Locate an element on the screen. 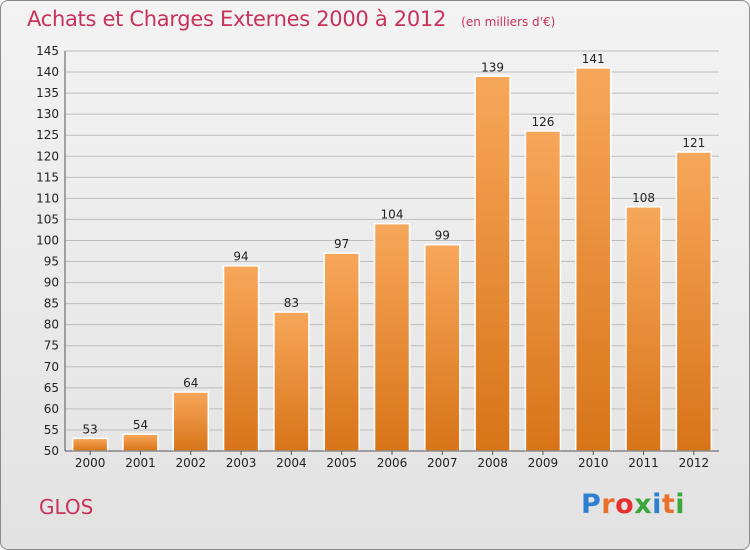 This screenshot has height=550, width=750. bar-2002 is located at coordinates (191, 421).